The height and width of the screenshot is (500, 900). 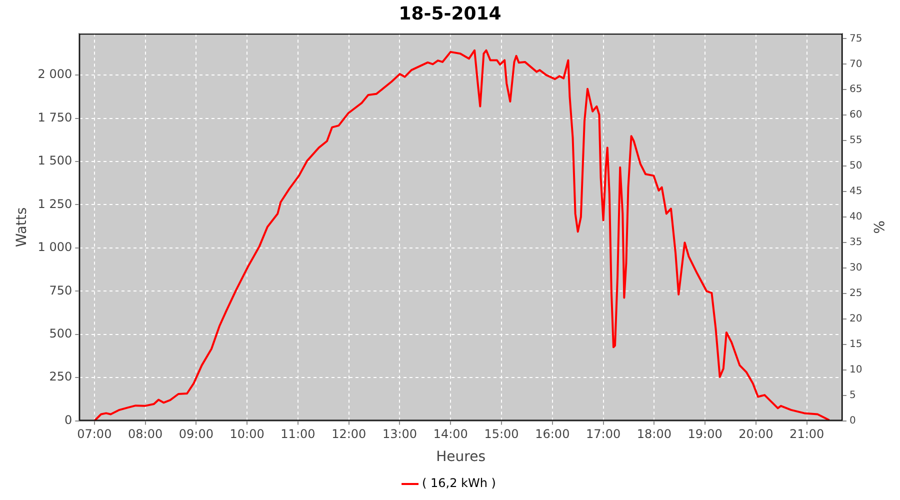 What do you see at coordinates (705, 434) in the screenshot?
I see `x-tick-label: 19:00` at bounding box center [705, 434].